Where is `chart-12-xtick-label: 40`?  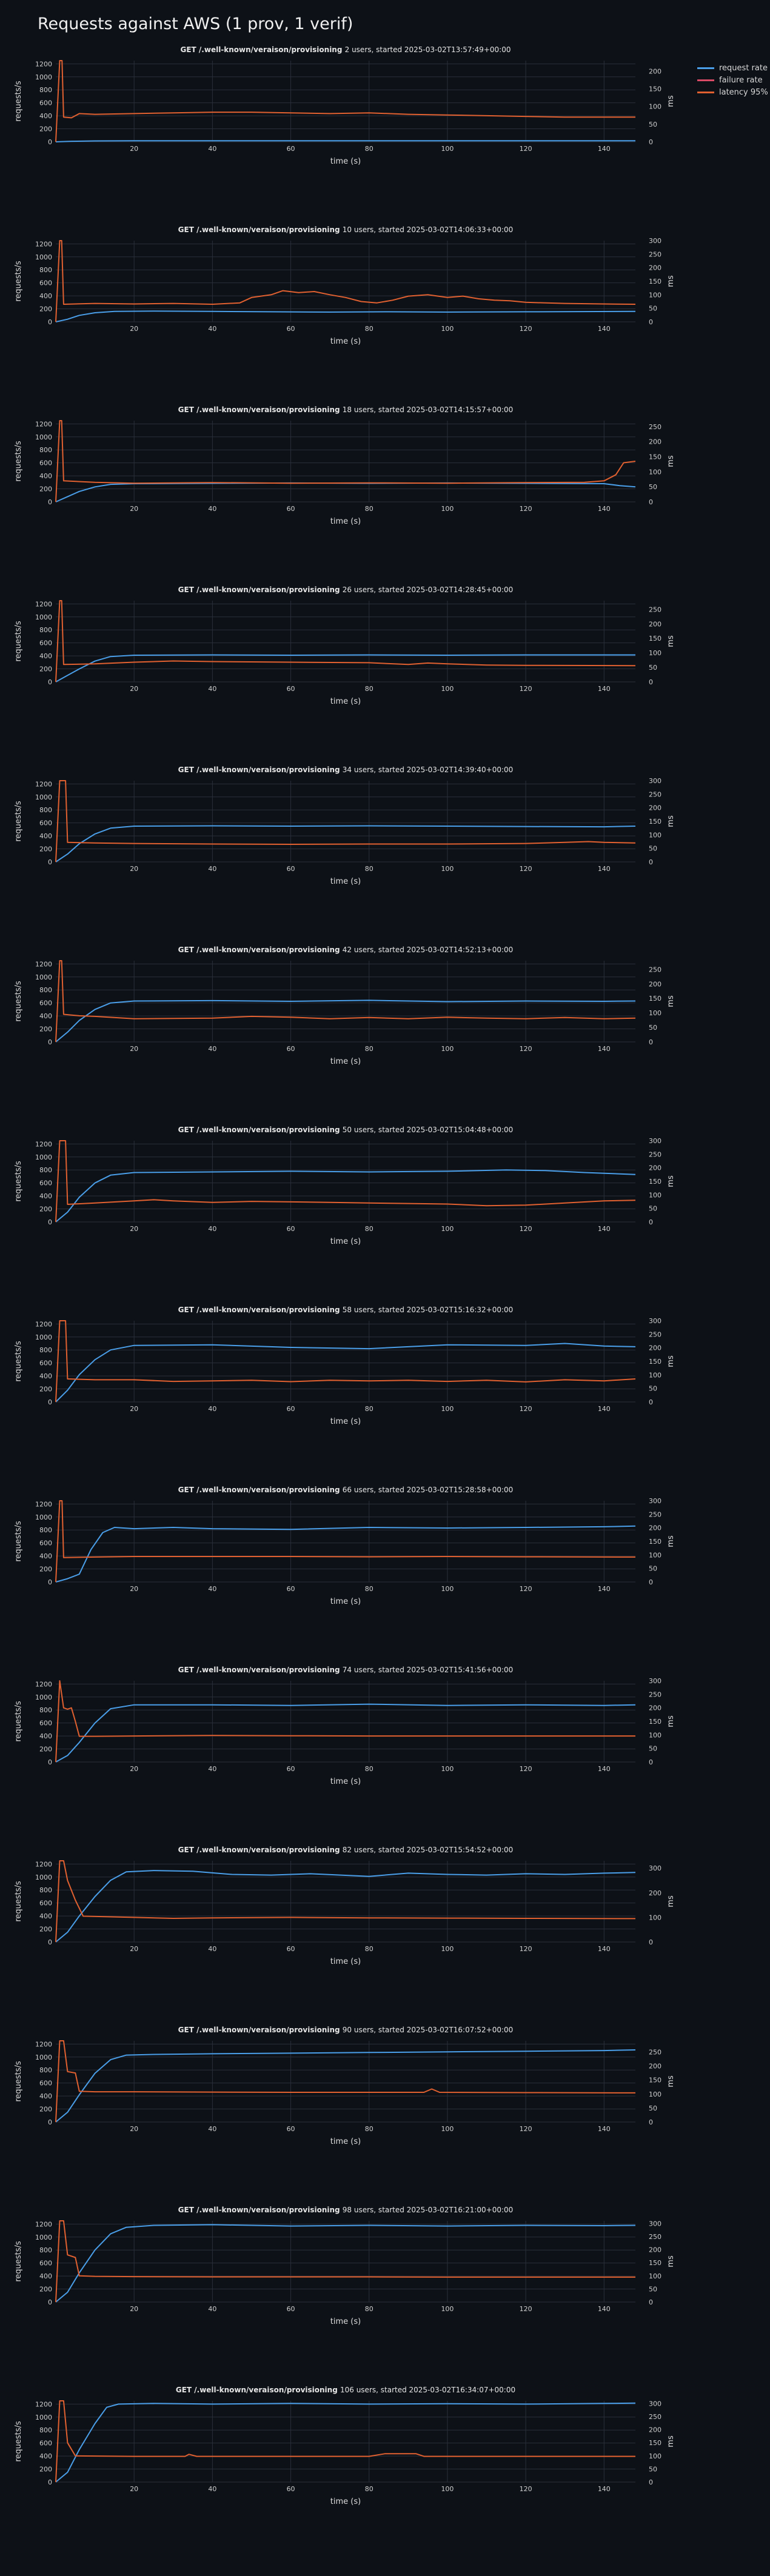
chart-12-xtick-label: 40 is located at coordinates (212, 2129).